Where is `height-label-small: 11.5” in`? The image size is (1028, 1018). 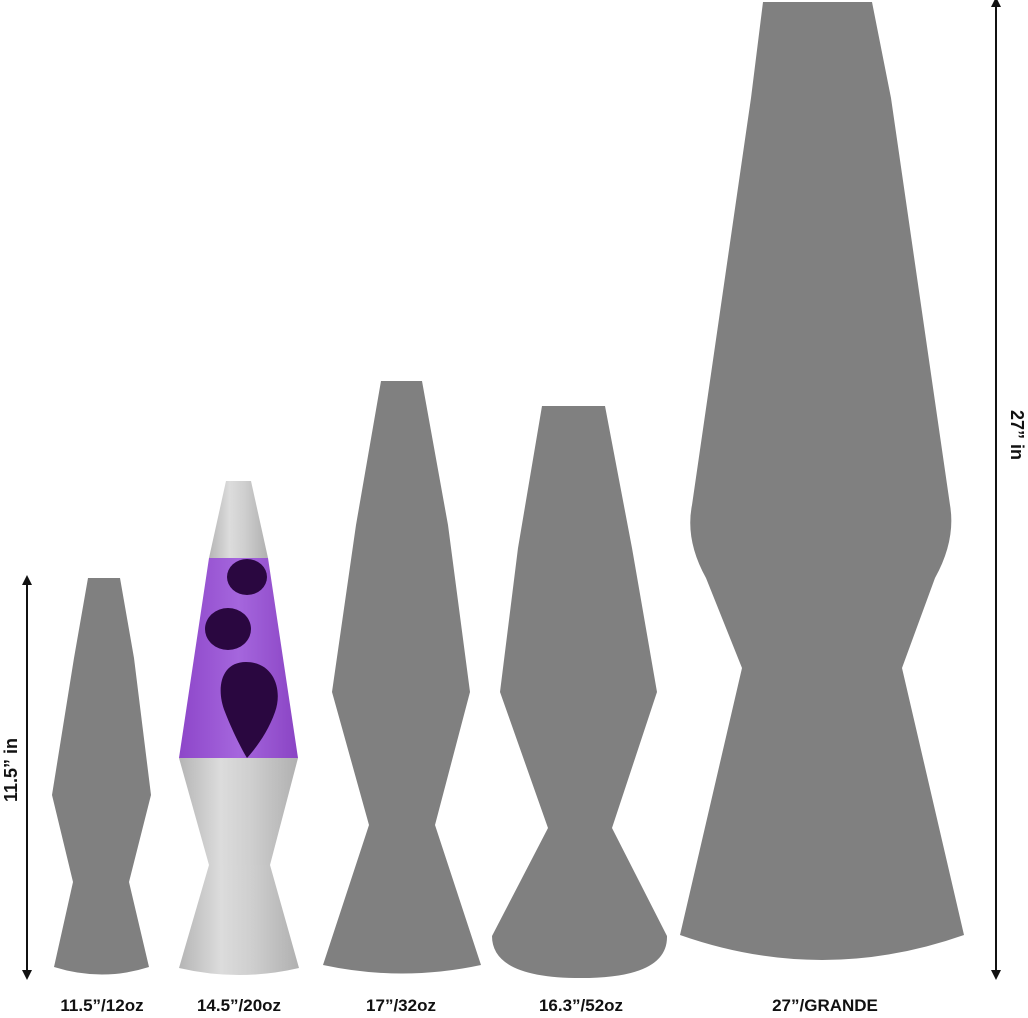 height-label-small: 11.5” in is located at coordinates (11, 770).